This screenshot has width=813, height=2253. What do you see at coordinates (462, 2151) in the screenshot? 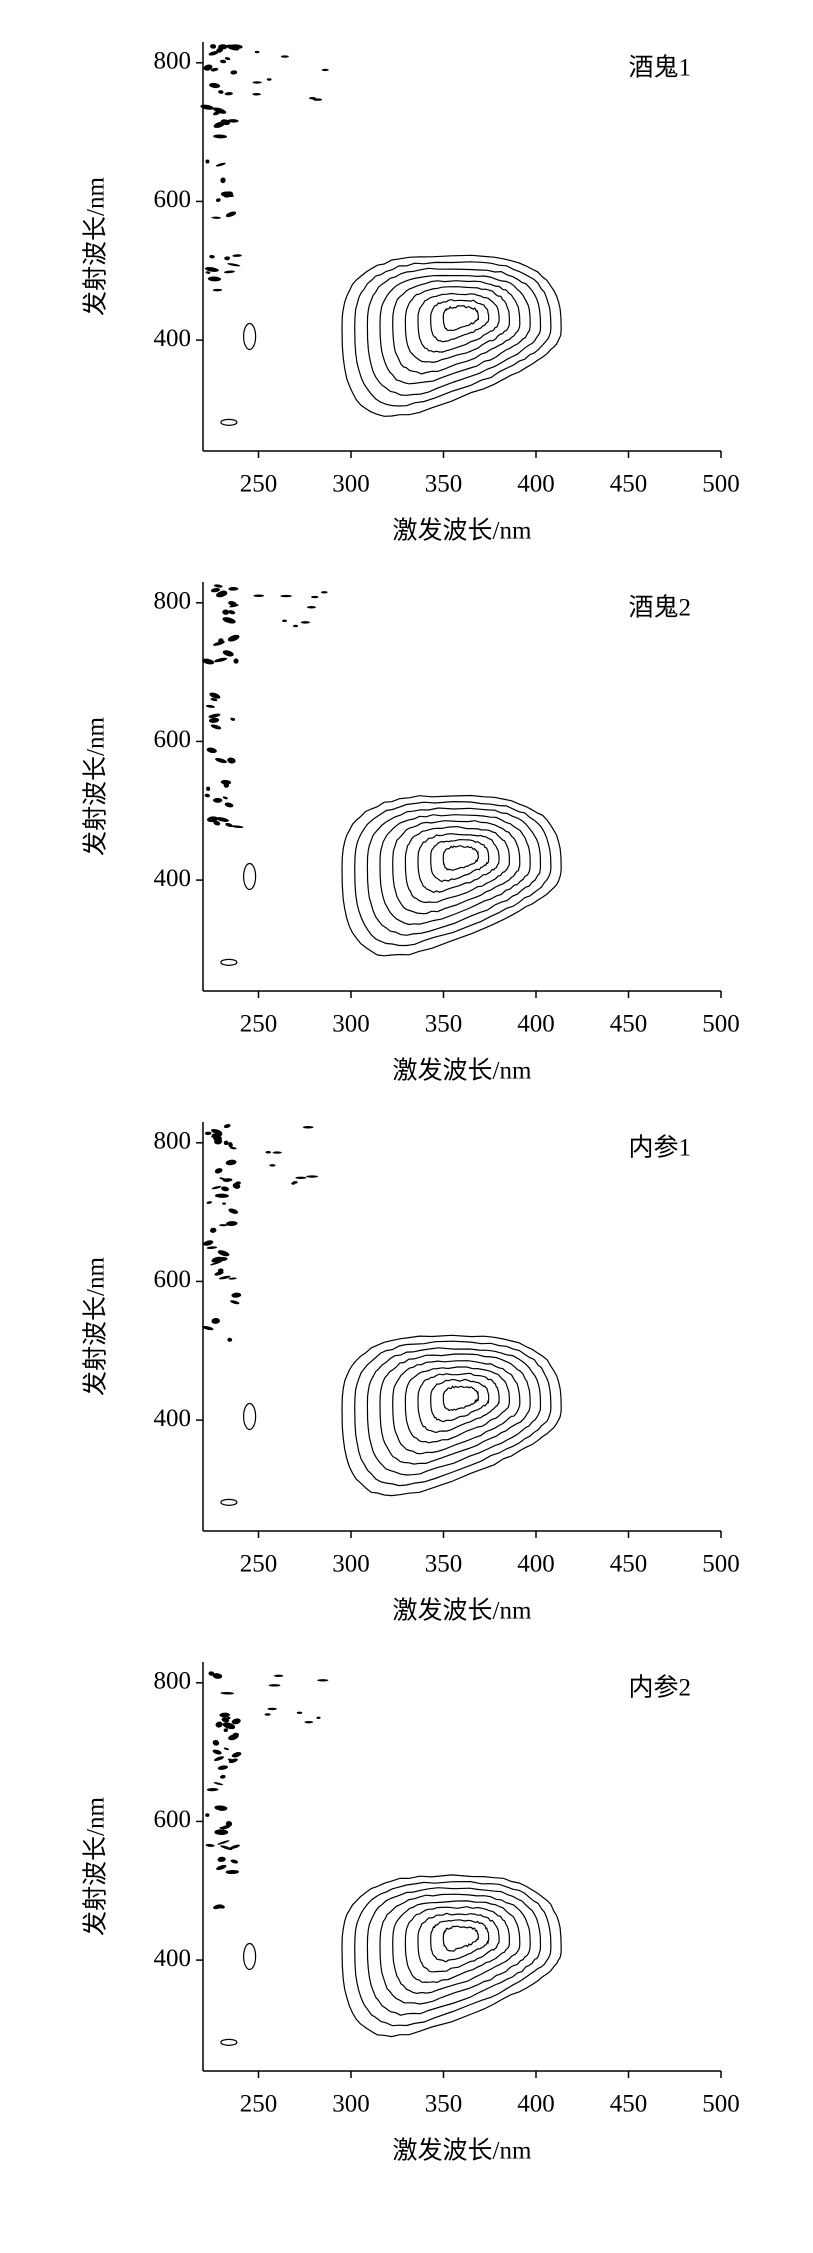
I see `x-axis-label: 激发波长/nm` at bounding box center [462, 2151].